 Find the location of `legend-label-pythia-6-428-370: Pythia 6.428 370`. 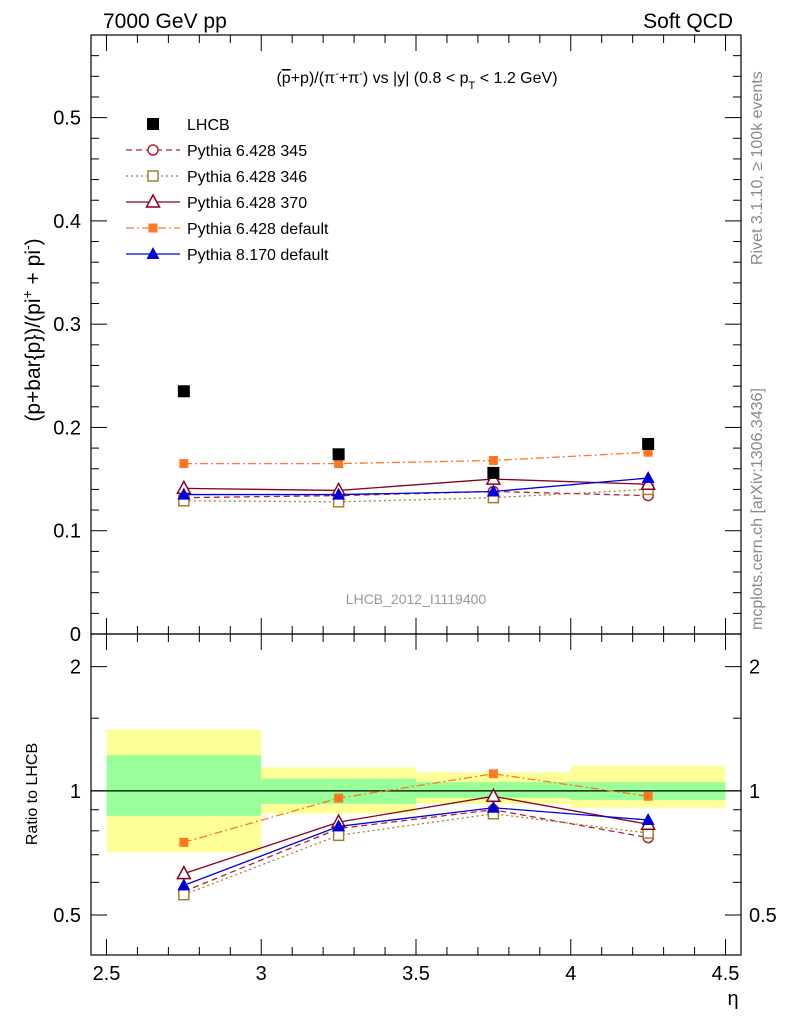

legend-label-pythia-6-428-370: Pythia 6.428 370 is located at coordinates (247, 203).